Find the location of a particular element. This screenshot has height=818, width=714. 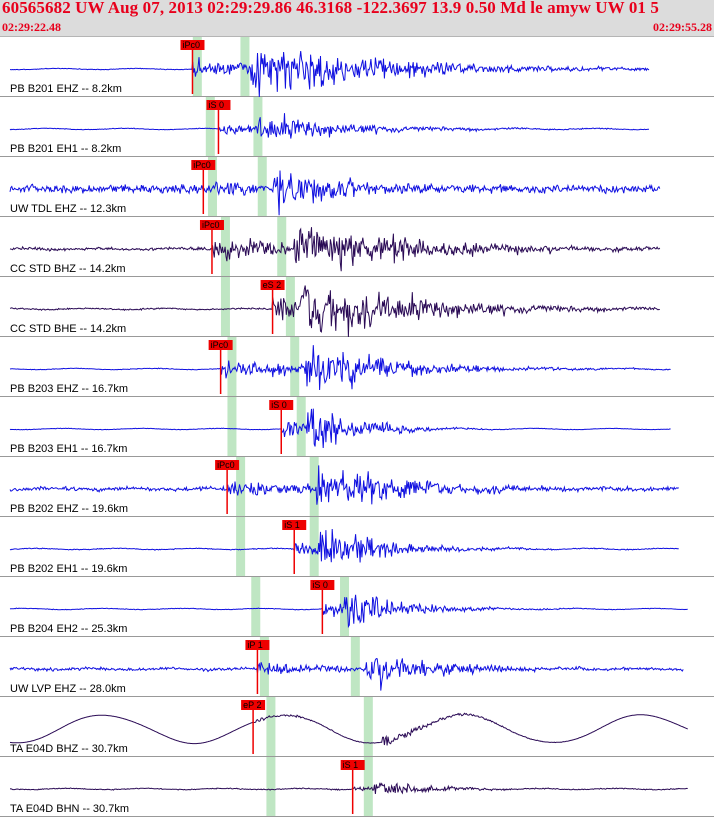

station-label: UW LVP EHZ -- 28.0km is located at coordinates (68, 689).